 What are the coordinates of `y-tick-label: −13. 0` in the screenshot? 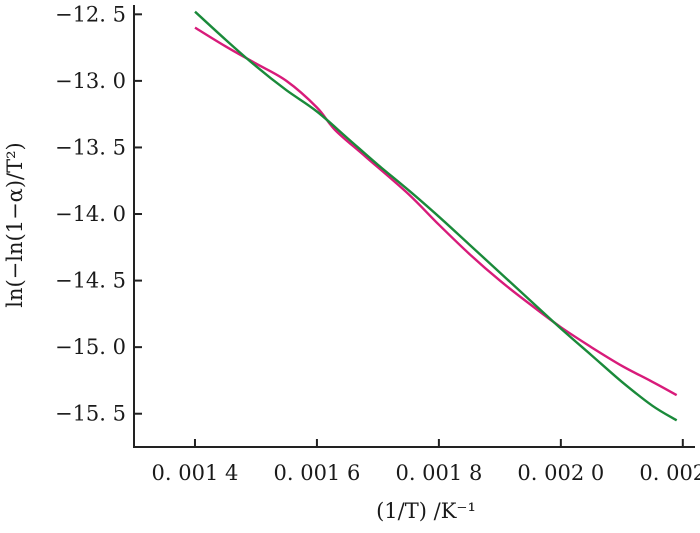 It's located at (90, 81).